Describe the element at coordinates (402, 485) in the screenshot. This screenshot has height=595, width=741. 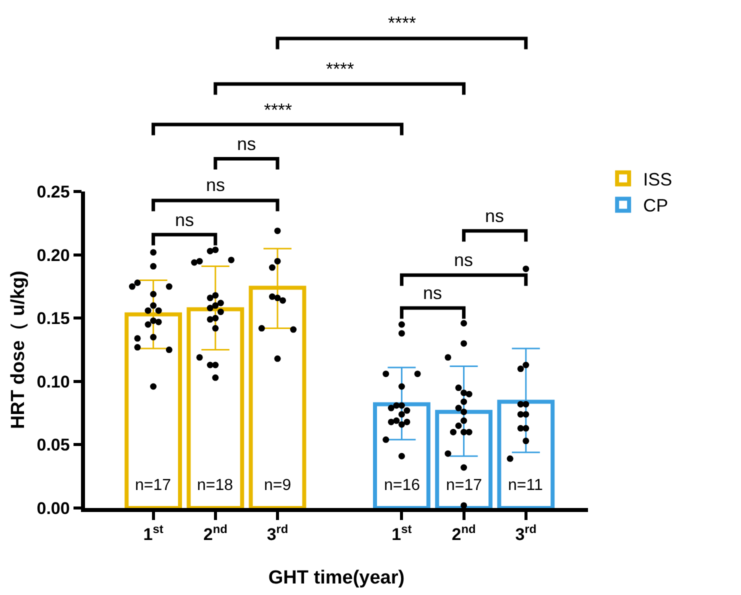
I see `annotation: n=16` at that location.